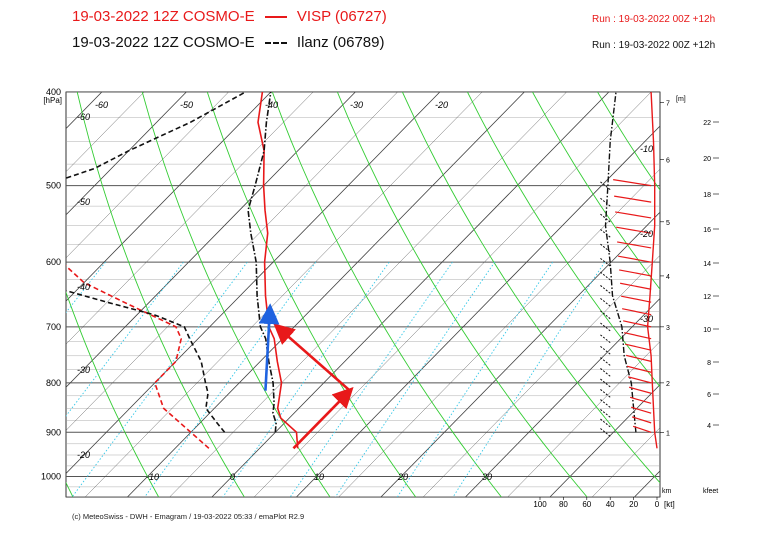  Describe the element at coordinates (610, 504) in the screenshot. I see `wind-speed-tick-label: 40` at that location.